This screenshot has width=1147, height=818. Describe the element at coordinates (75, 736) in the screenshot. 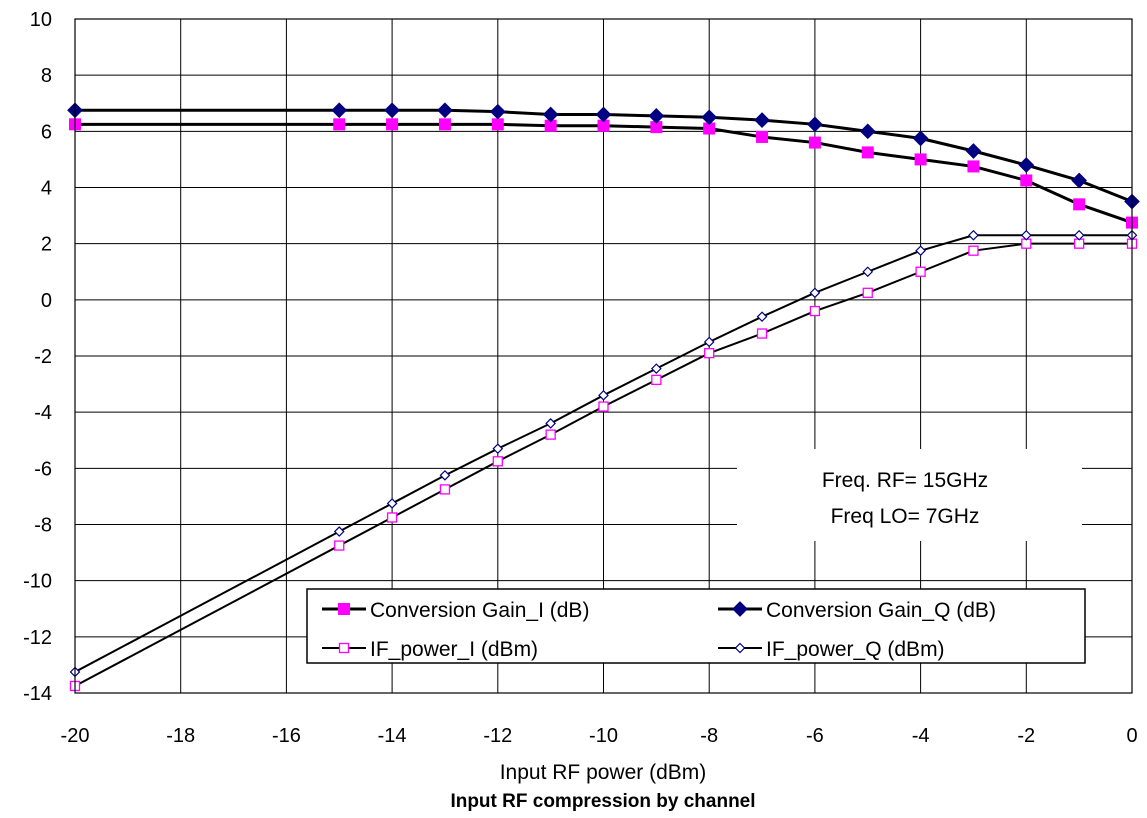

I see `x-tick-label: -20` at that location.